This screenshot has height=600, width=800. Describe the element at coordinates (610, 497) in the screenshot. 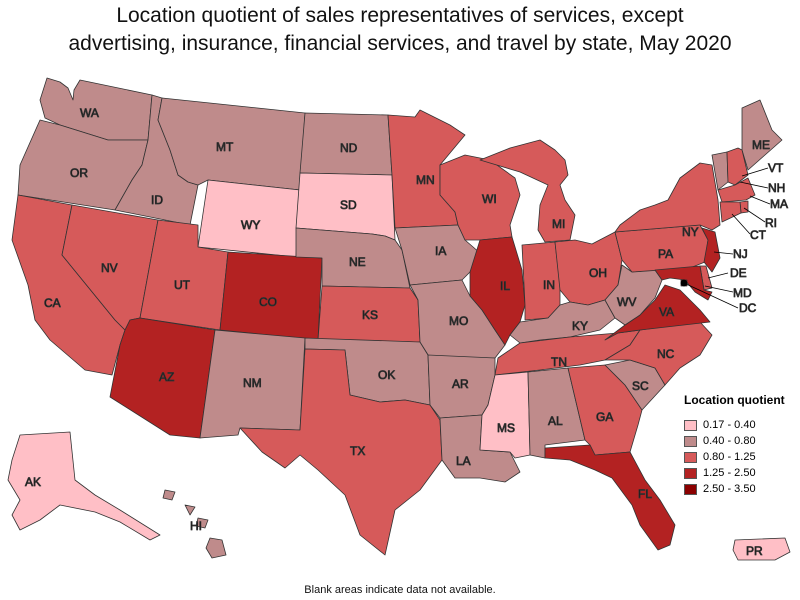

I see `state-fl` at that location.